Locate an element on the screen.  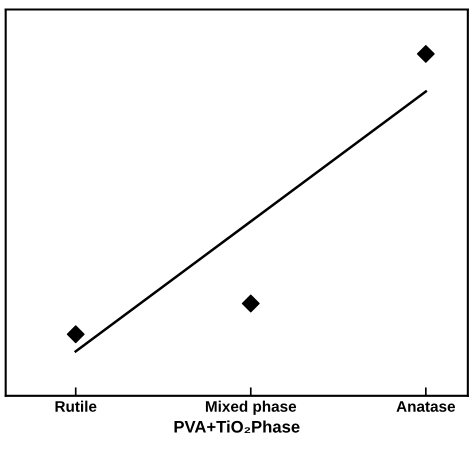
x-tick-label: Mixed phase is located at coordinates (251, 407).